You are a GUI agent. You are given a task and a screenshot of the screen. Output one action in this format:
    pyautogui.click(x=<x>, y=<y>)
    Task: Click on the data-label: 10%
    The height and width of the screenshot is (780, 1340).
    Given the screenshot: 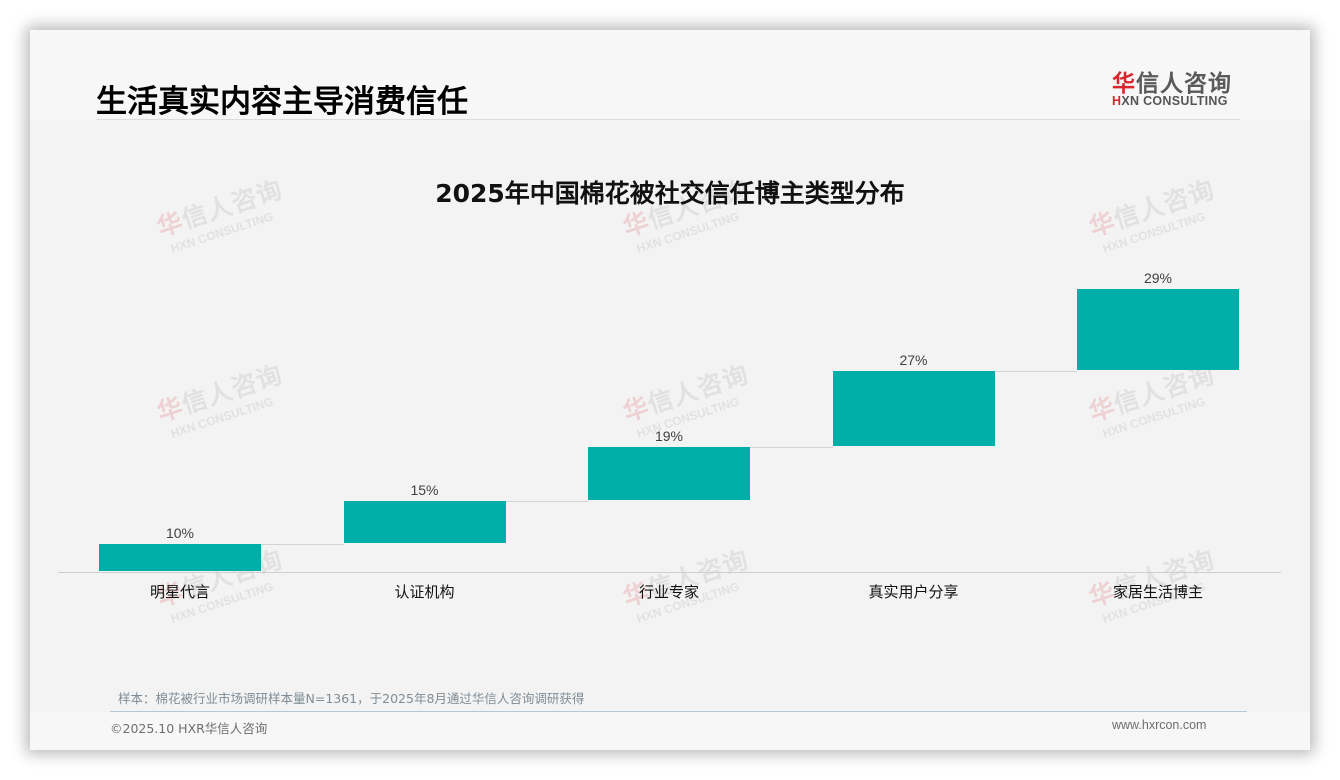 What is the action you would take?
    pyautogui.click(x=180, y=532)
    